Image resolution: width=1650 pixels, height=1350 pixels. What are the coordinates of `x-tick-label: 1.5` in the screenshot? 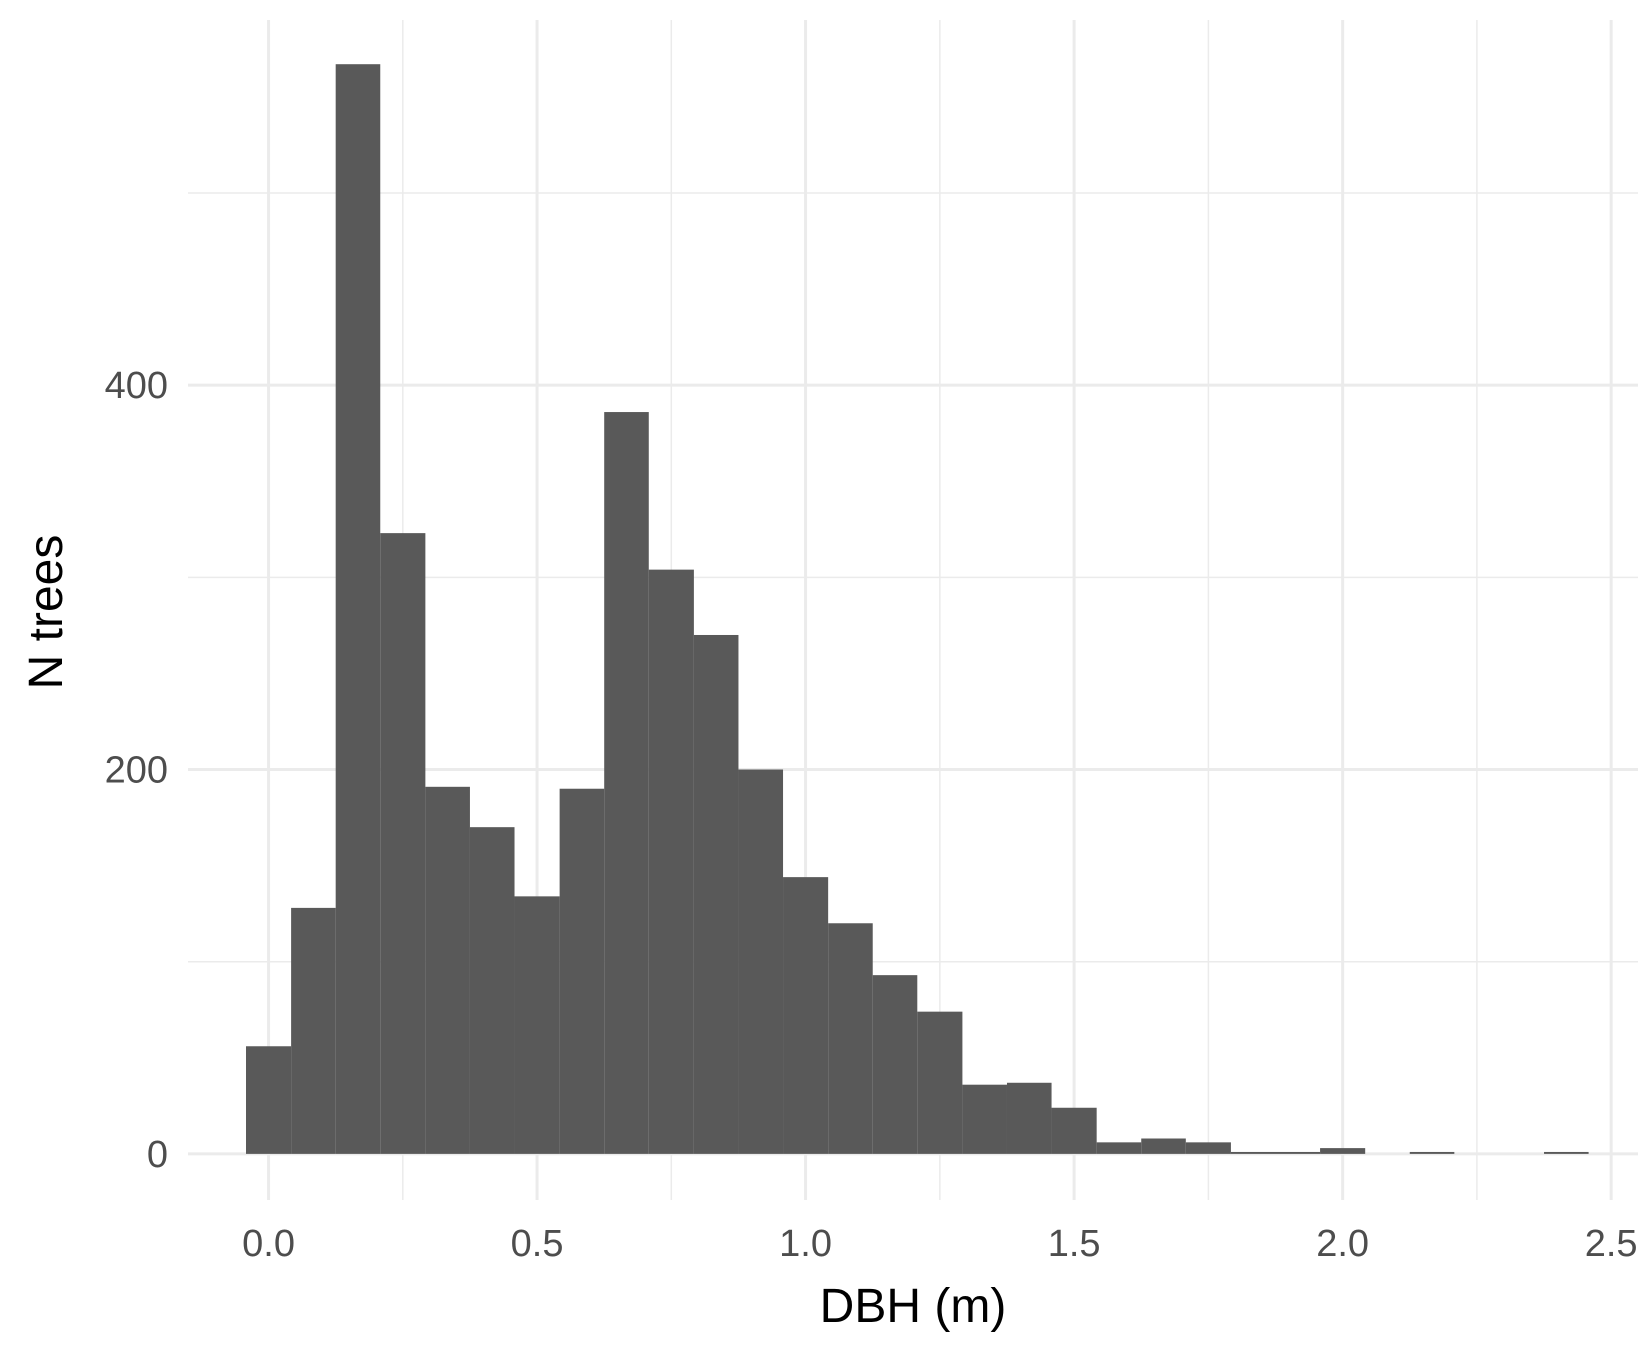 It's located at (1074, 1244).